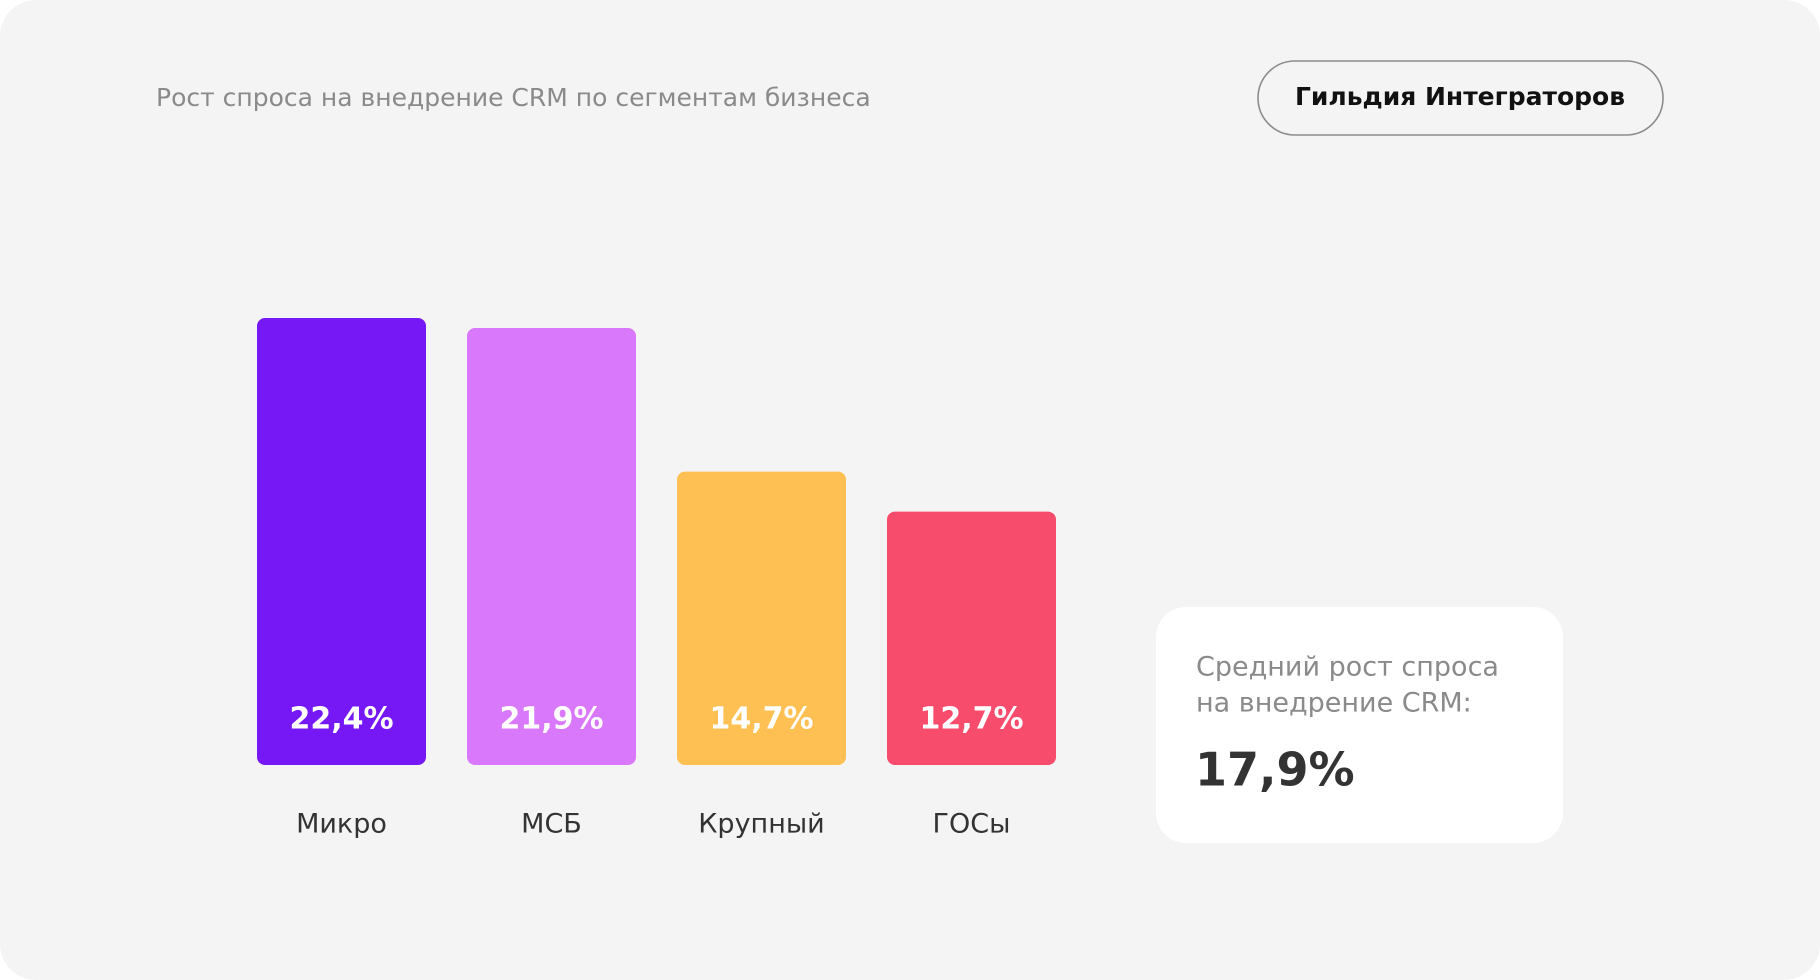 The height and width of the screenshot is (980, 1820). I want to click on value-label: 14,7%, so click(761, 719).